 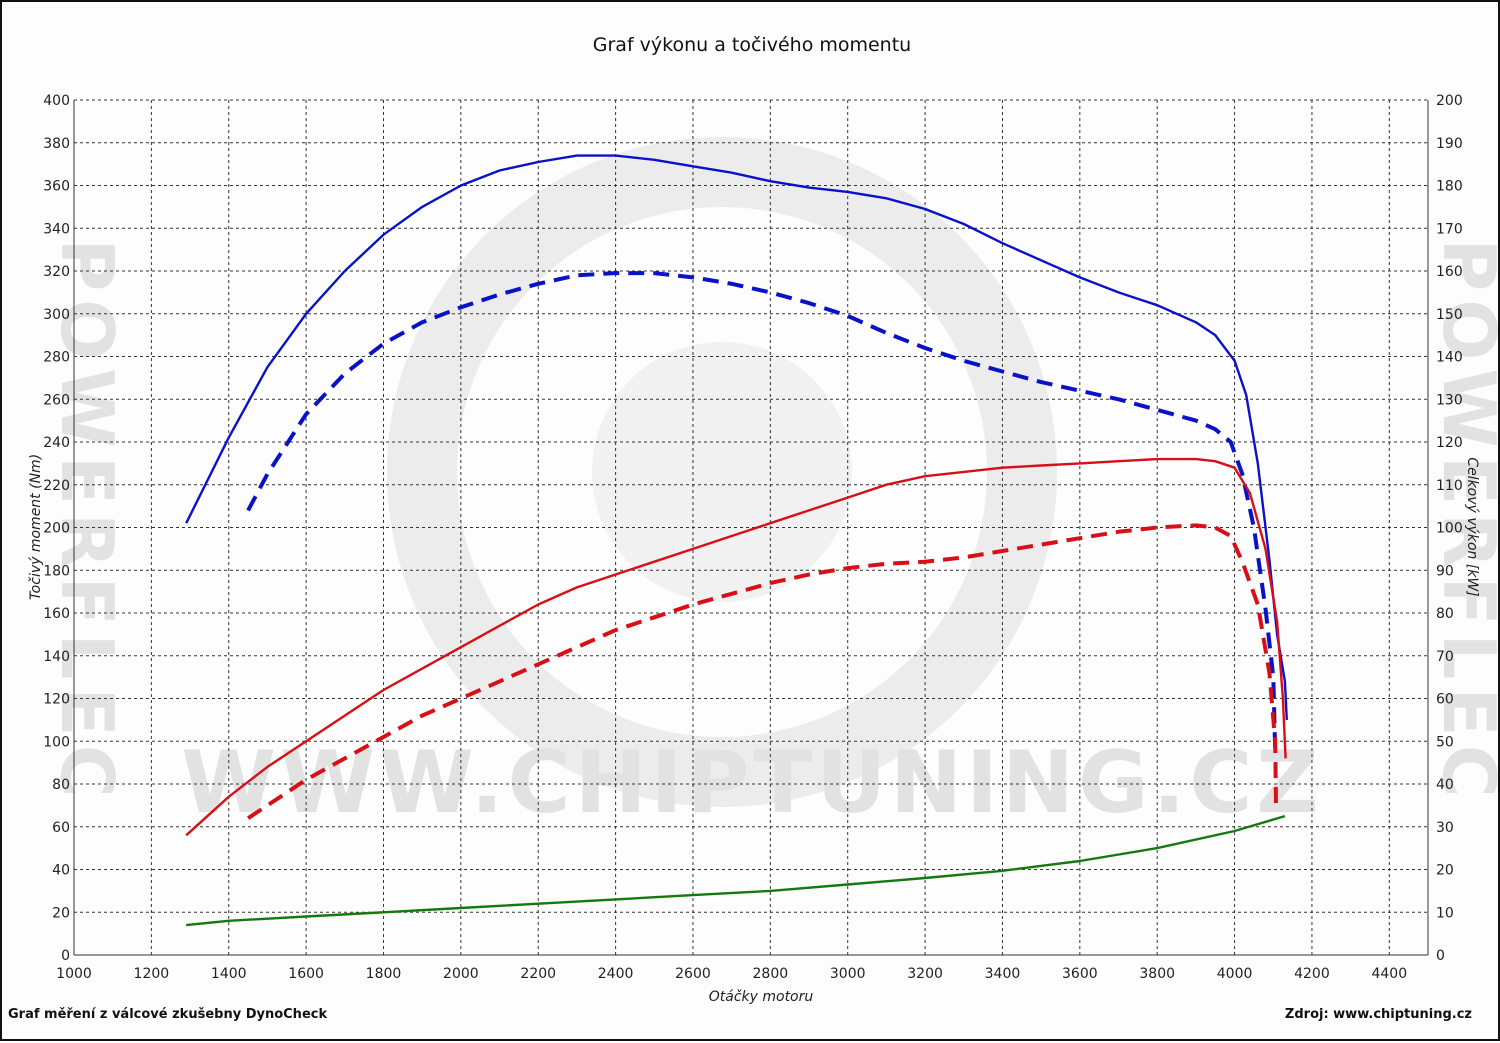 What do you see at coordinates (761, 997) in the screenshot?
I see `x-axis-title: Otáčky motoru` at bounding box center [761, 997].